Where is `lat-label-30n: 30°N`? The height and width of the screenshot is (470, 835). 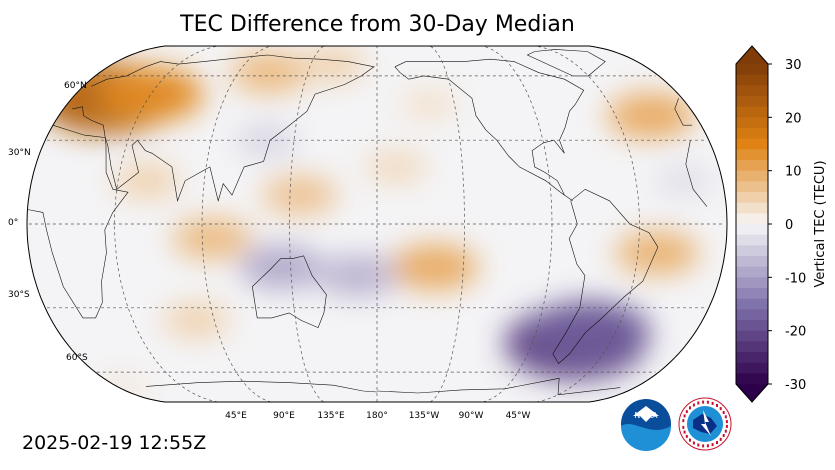
lat-label-30n: 30°N is located at coordinates (19, 153).